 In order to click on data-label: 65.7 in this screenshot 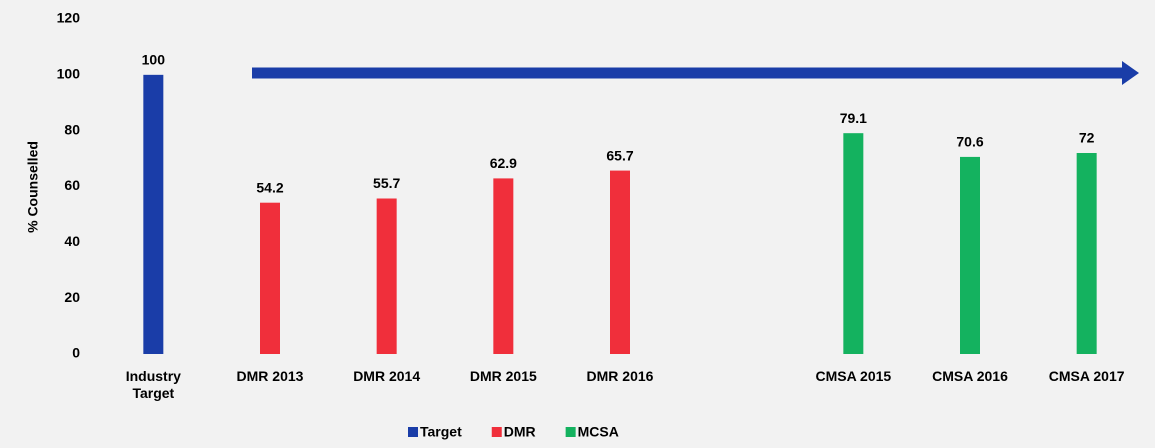, I will do `click(619, 155)`.